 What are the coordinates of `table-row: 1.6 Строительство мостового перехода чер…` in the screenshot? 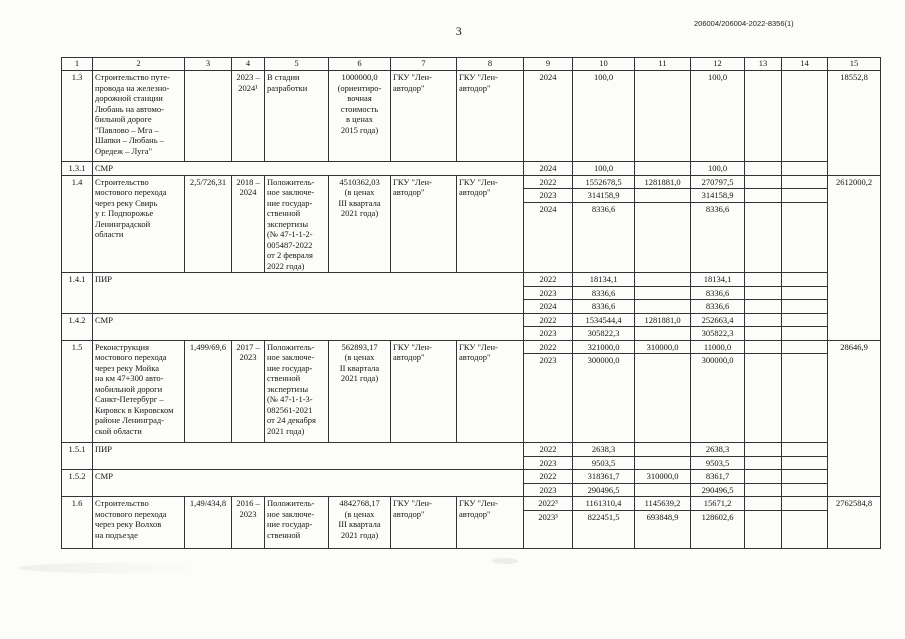 It's located at (471, 522).